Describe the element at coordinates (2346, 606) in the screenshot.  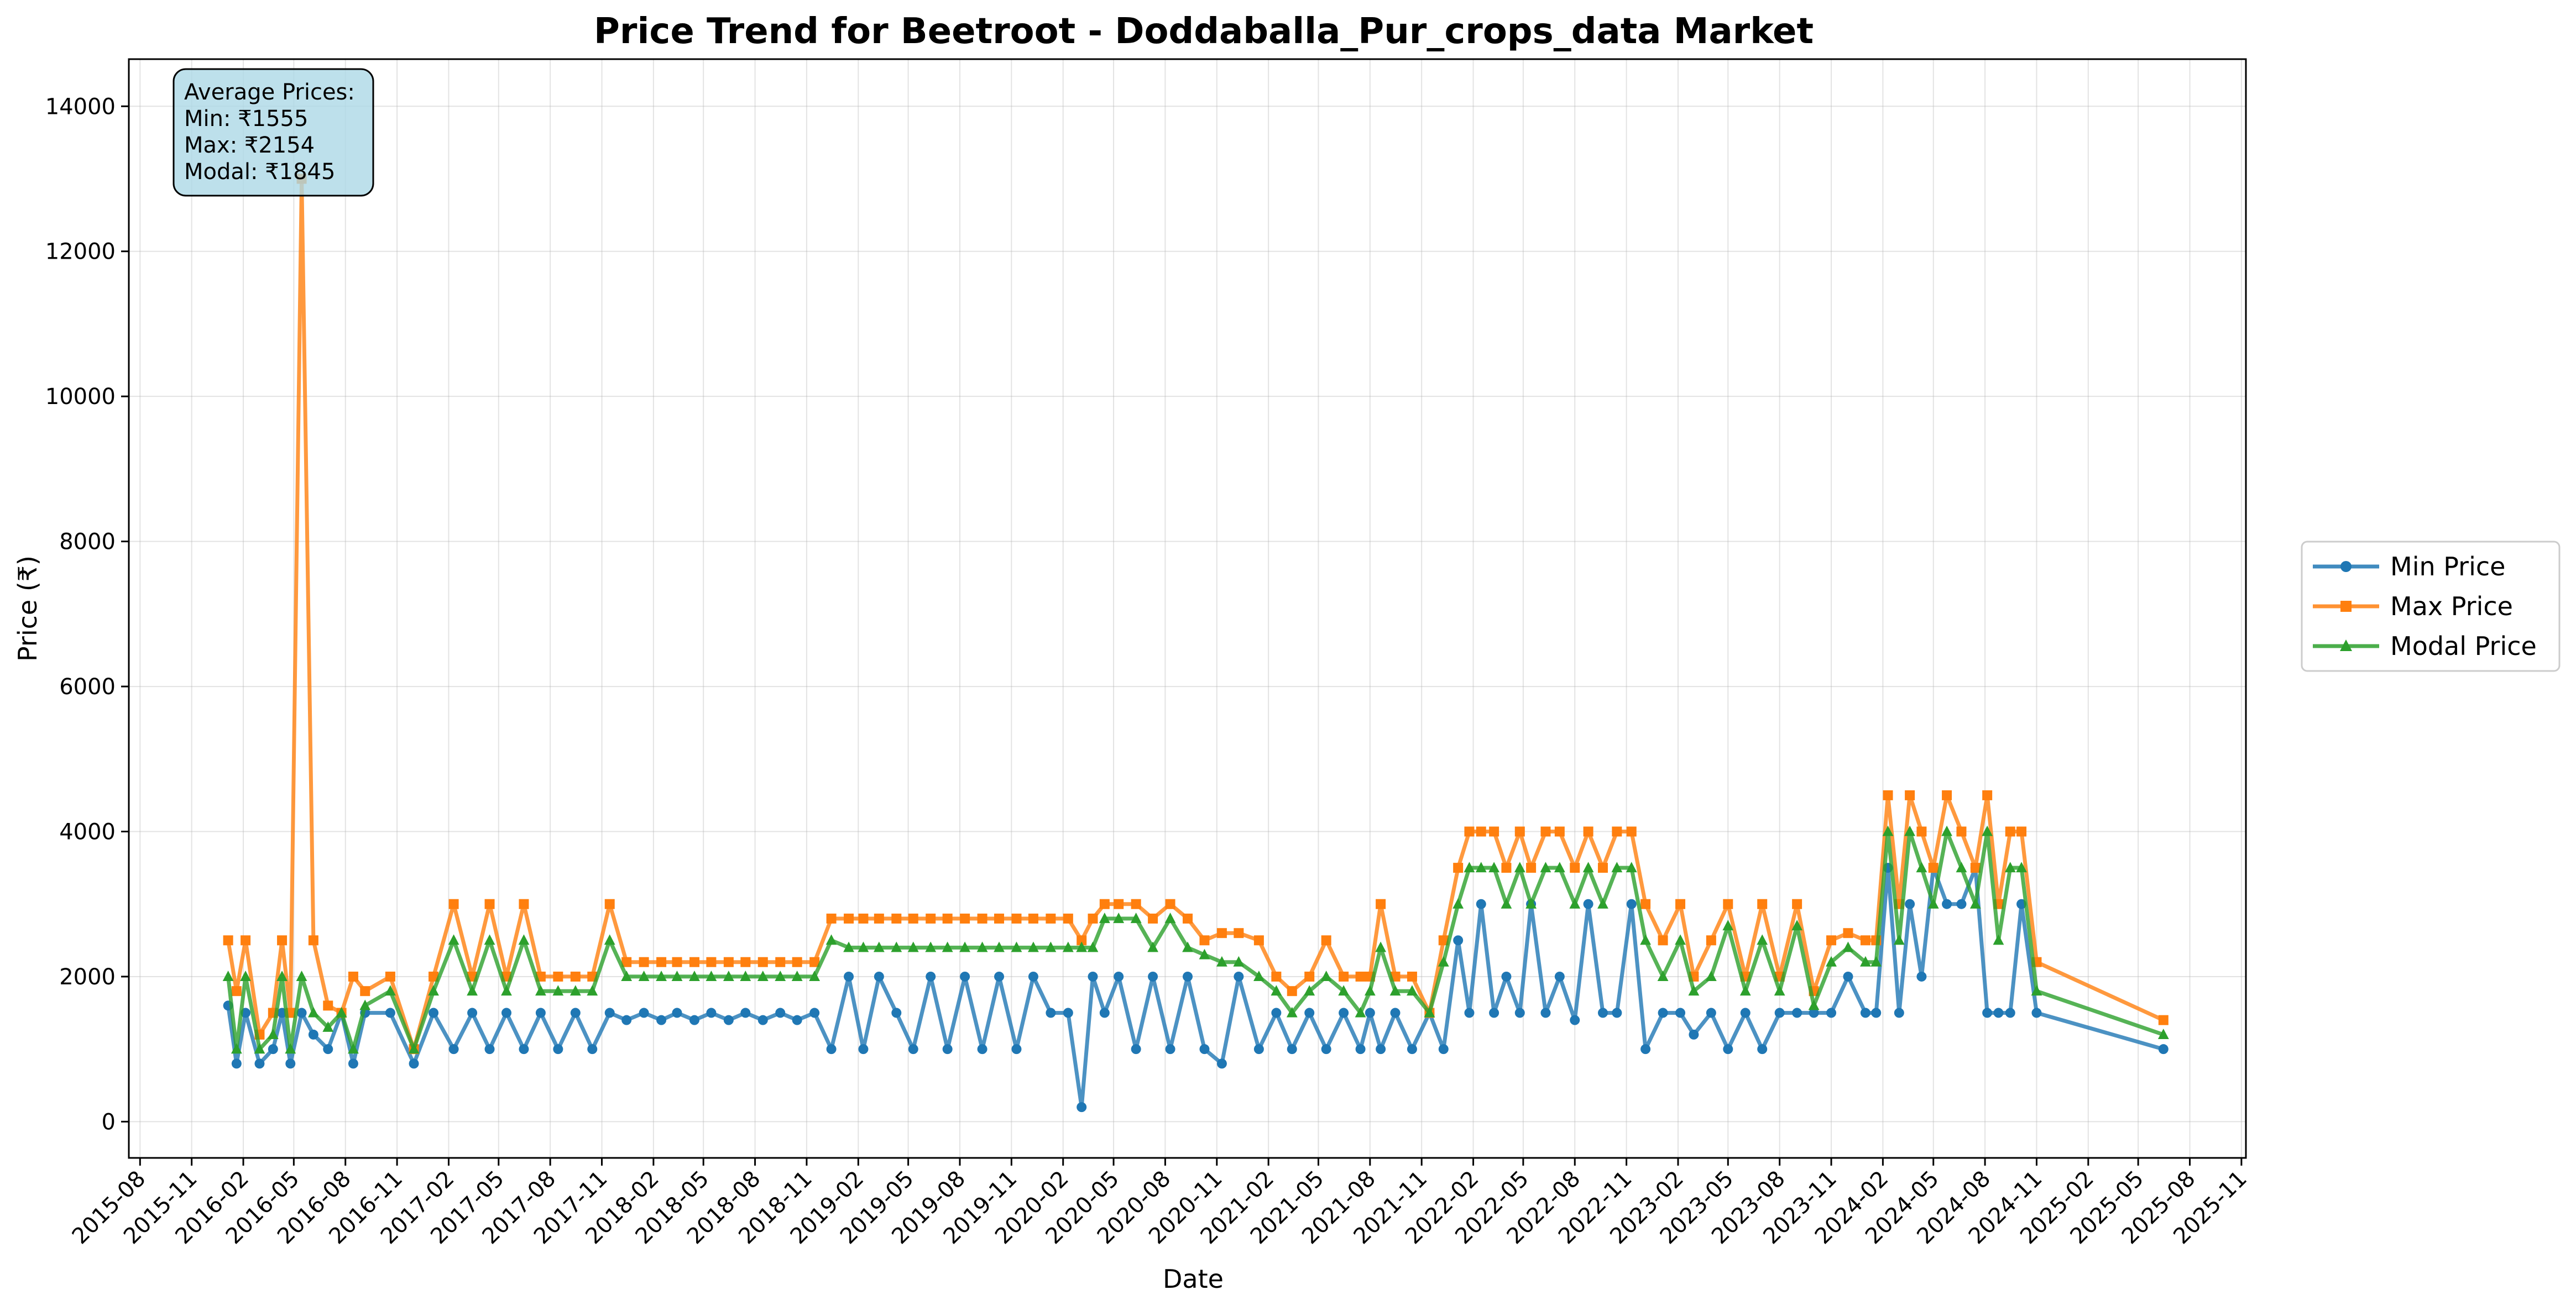
I see `legend-max-price-marker` at that location.